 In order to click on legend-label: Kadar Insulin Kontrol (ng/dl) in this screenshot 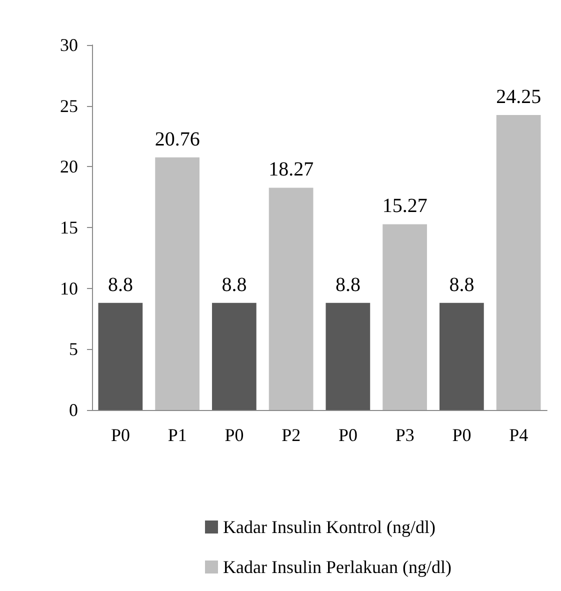, I will do `click(329, 527)`.